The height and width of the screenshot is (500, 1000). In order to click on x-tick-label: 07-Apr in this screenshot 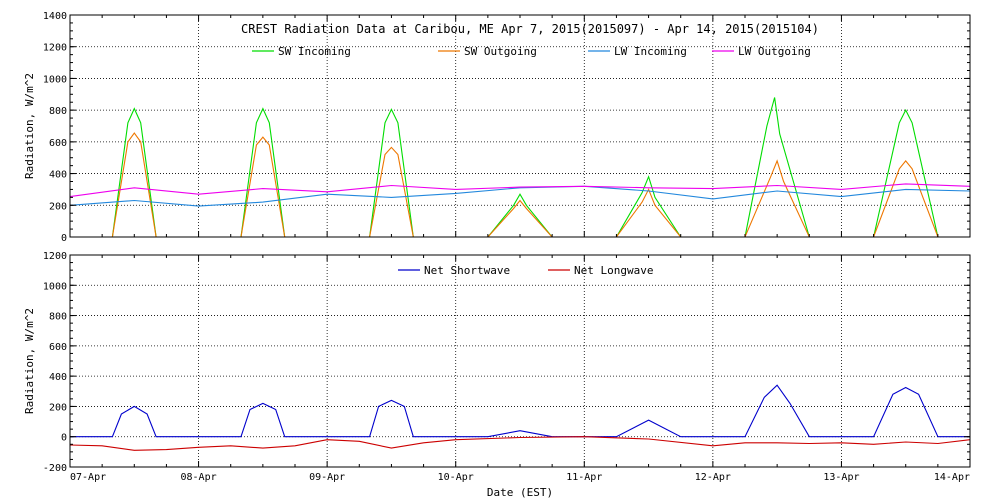, I will do `click(88, 477)`.